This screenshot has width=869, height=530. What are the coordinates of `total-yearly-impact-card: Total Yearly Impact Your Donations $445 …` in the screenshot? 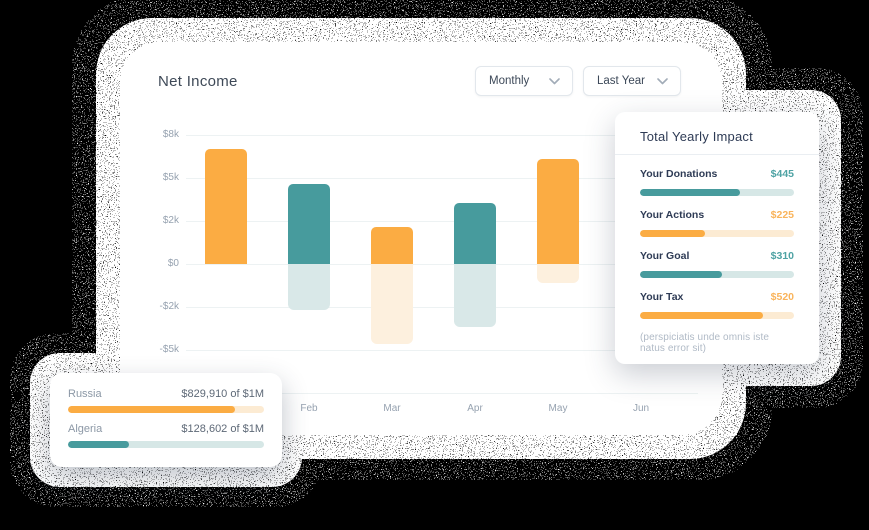 It's located at (717, 238).